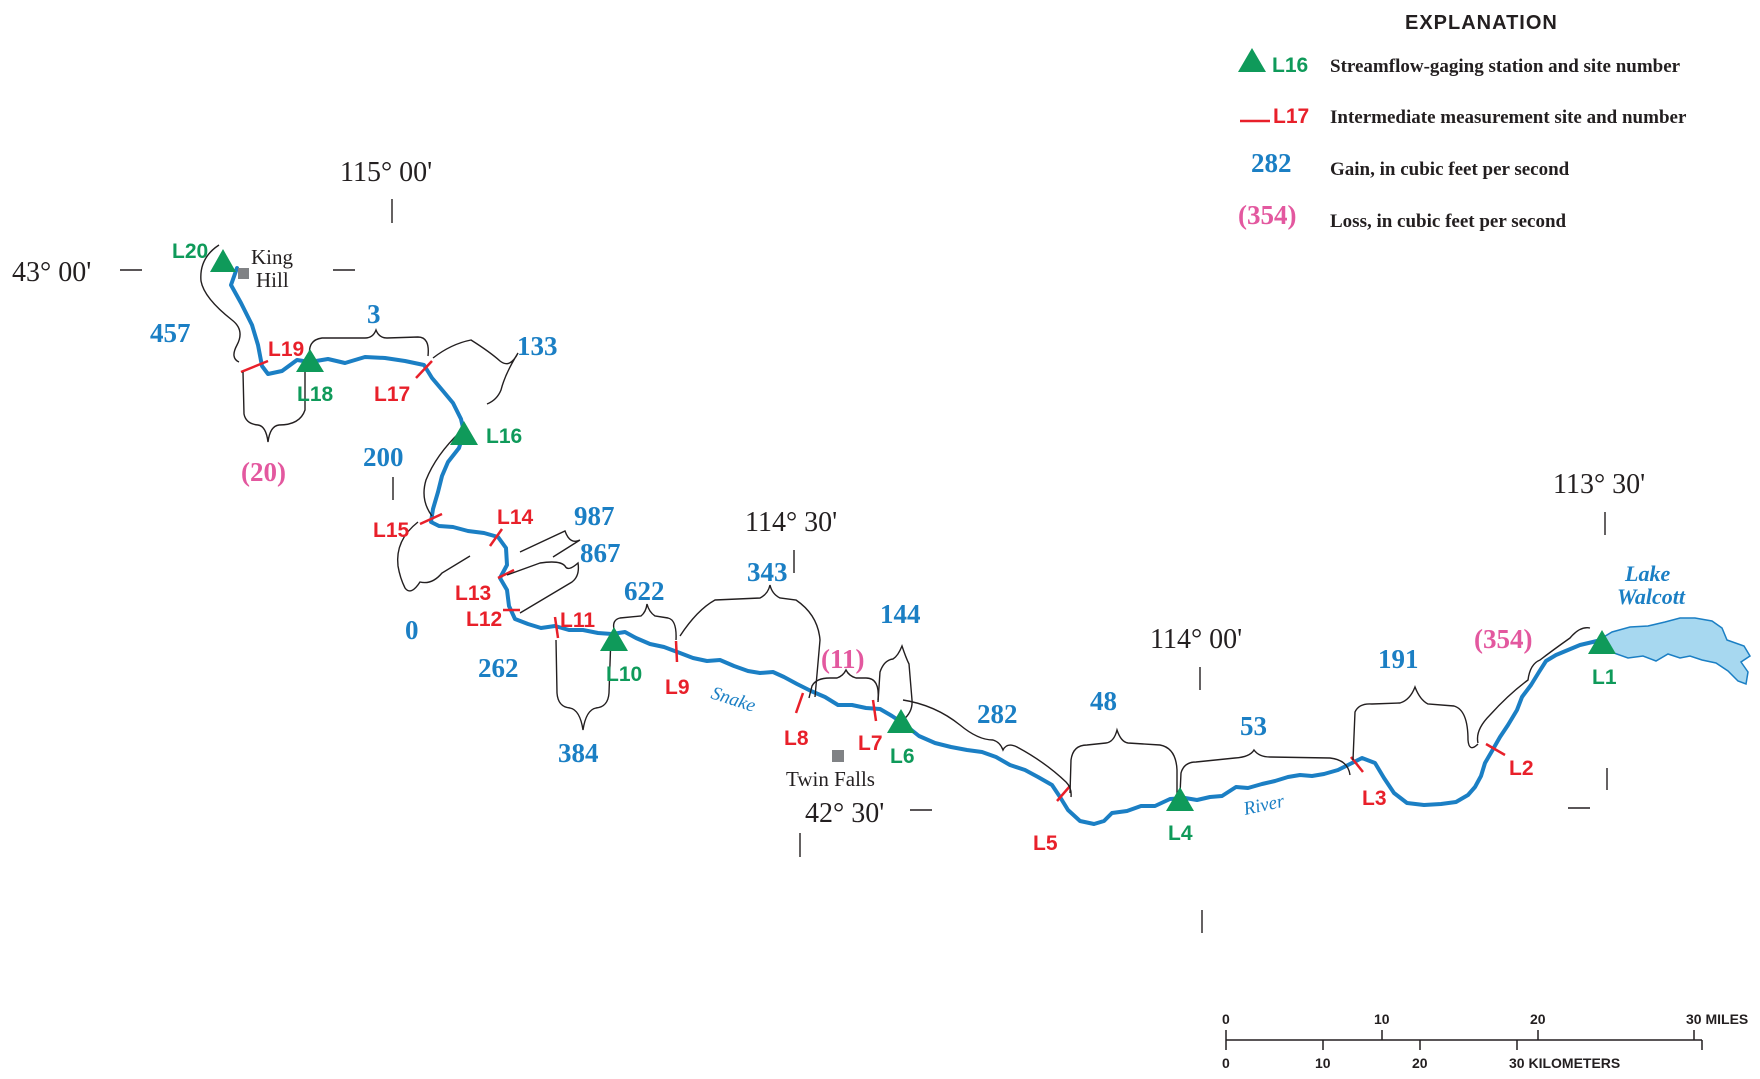  I want to click on site-label-l5: L5, so click(1045, 843).